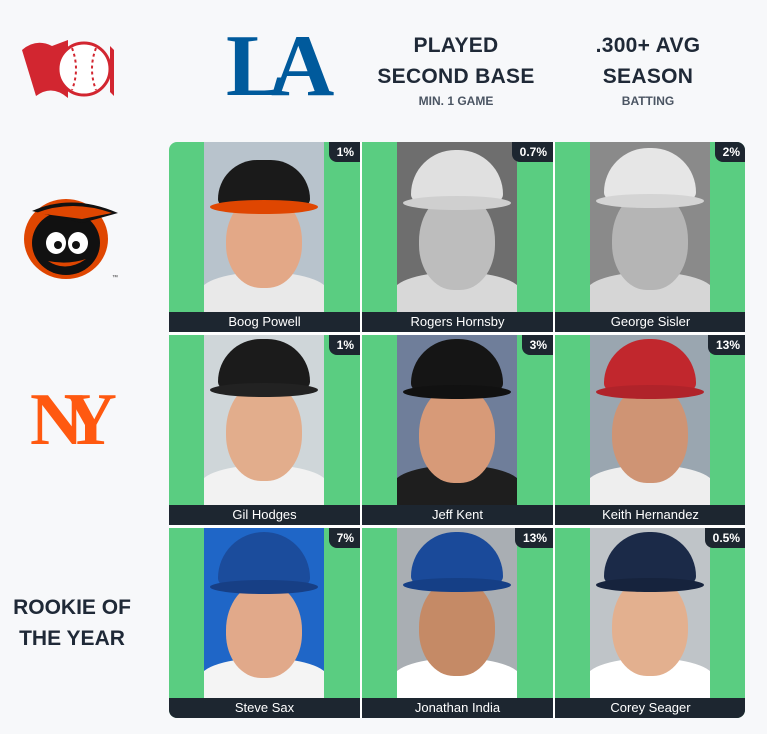 The width and height of the screenshot is (767, 734). What do you see at coordinates (650, 322) in the screenshot?
I see `player-name: George Sisler` at bounding box center [650, 322].